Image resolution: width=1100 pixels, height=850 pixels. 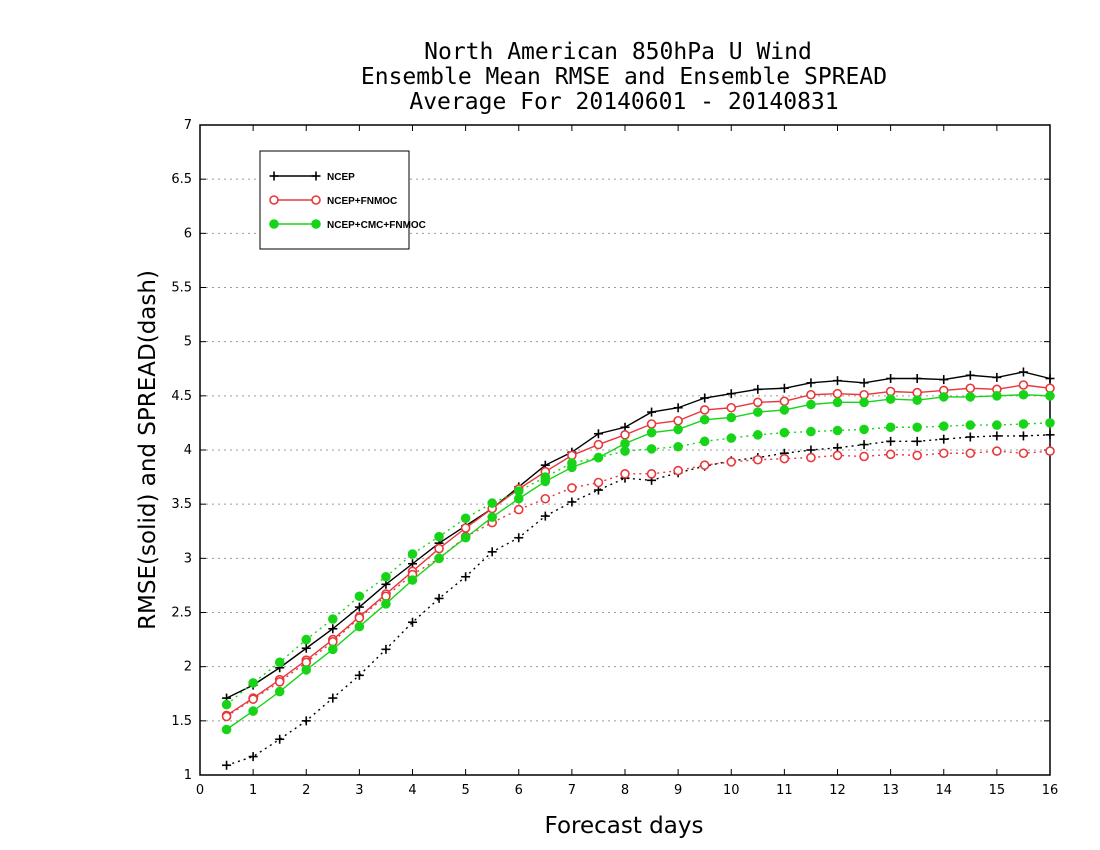 I want to click on x-tick-label: 9, so click(x=678, y=790).